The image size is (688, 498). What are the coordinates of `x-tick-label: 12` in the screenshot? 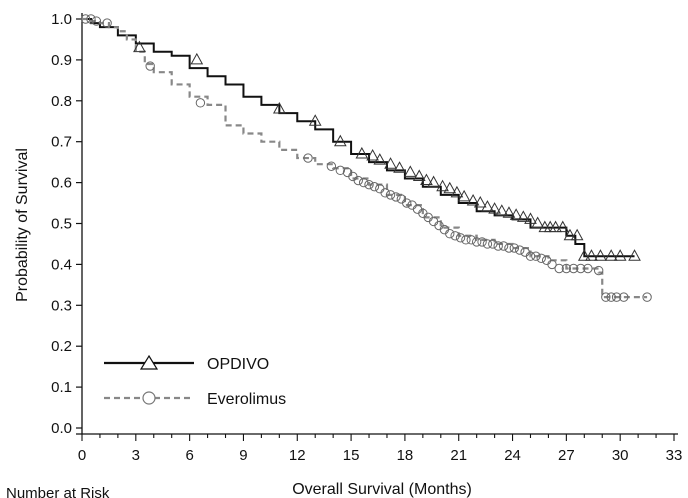 It's located at (297, 455).